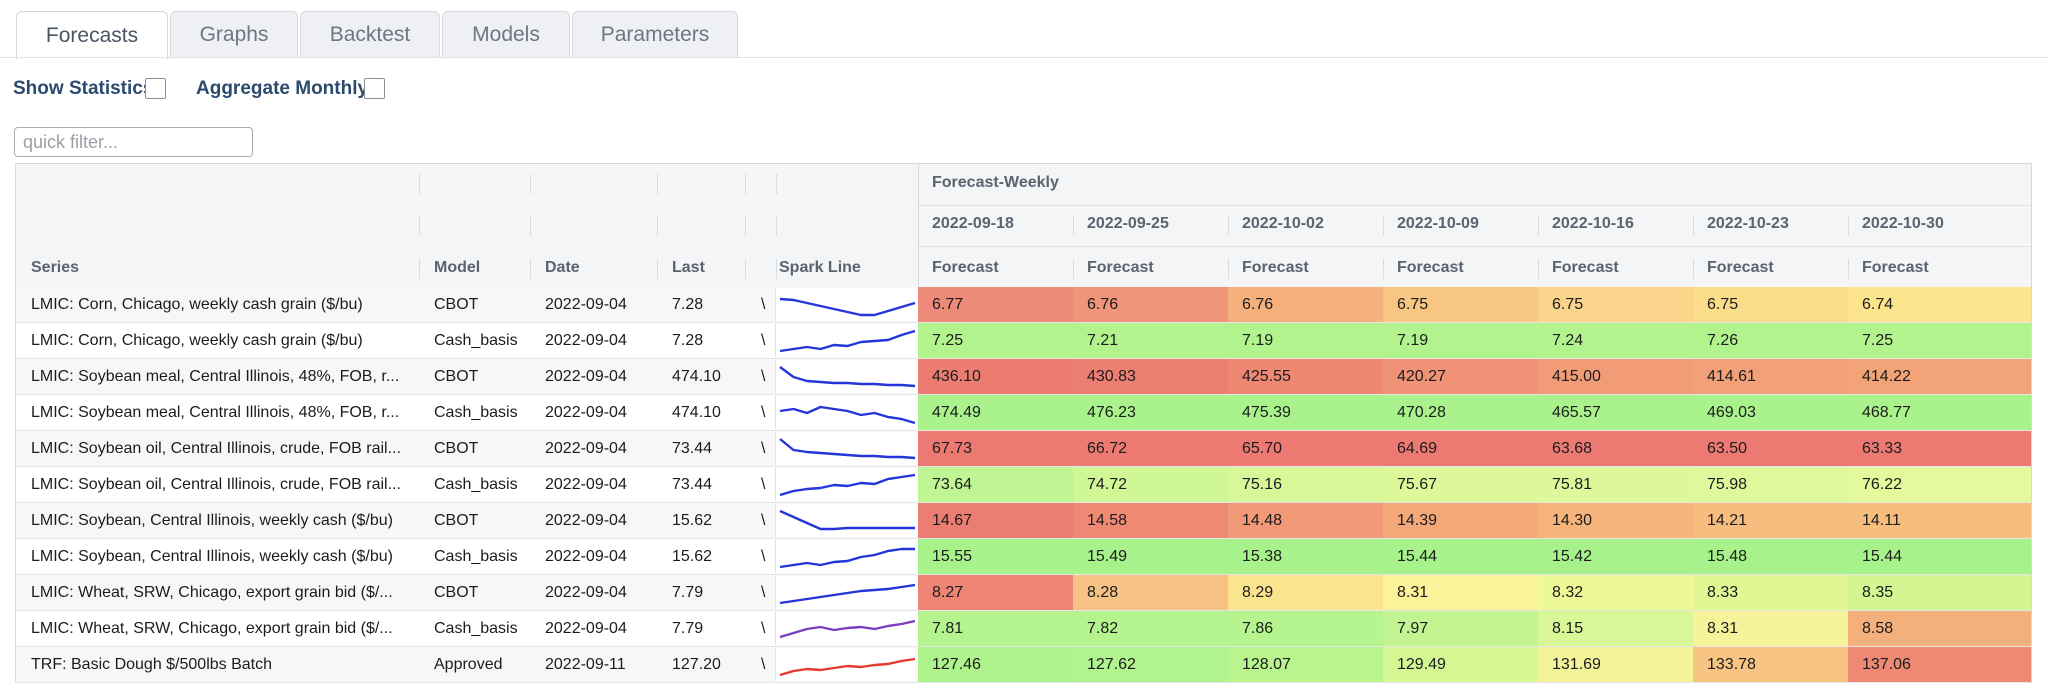  What do you see at coordinates (1283, 223) in the screenshot?
I see `date-header: 2022-10-02` at bounding box center [1283, 223].